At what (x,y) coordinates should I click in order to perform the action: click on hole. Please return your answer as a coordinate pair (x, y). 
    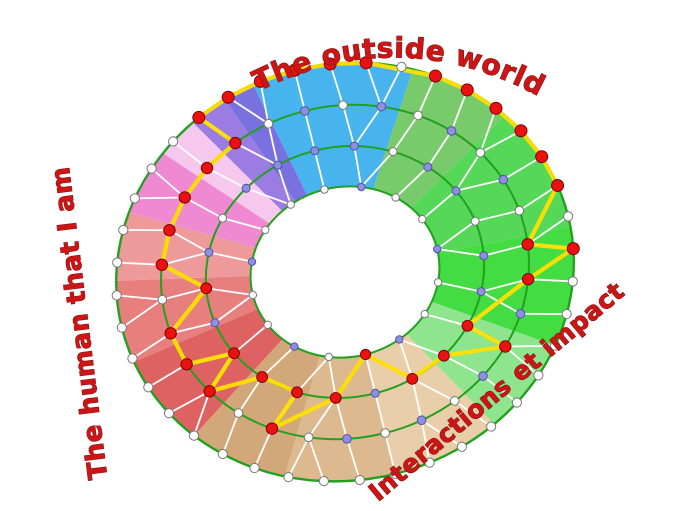
    Looking at the image, I should click on (345, 272).